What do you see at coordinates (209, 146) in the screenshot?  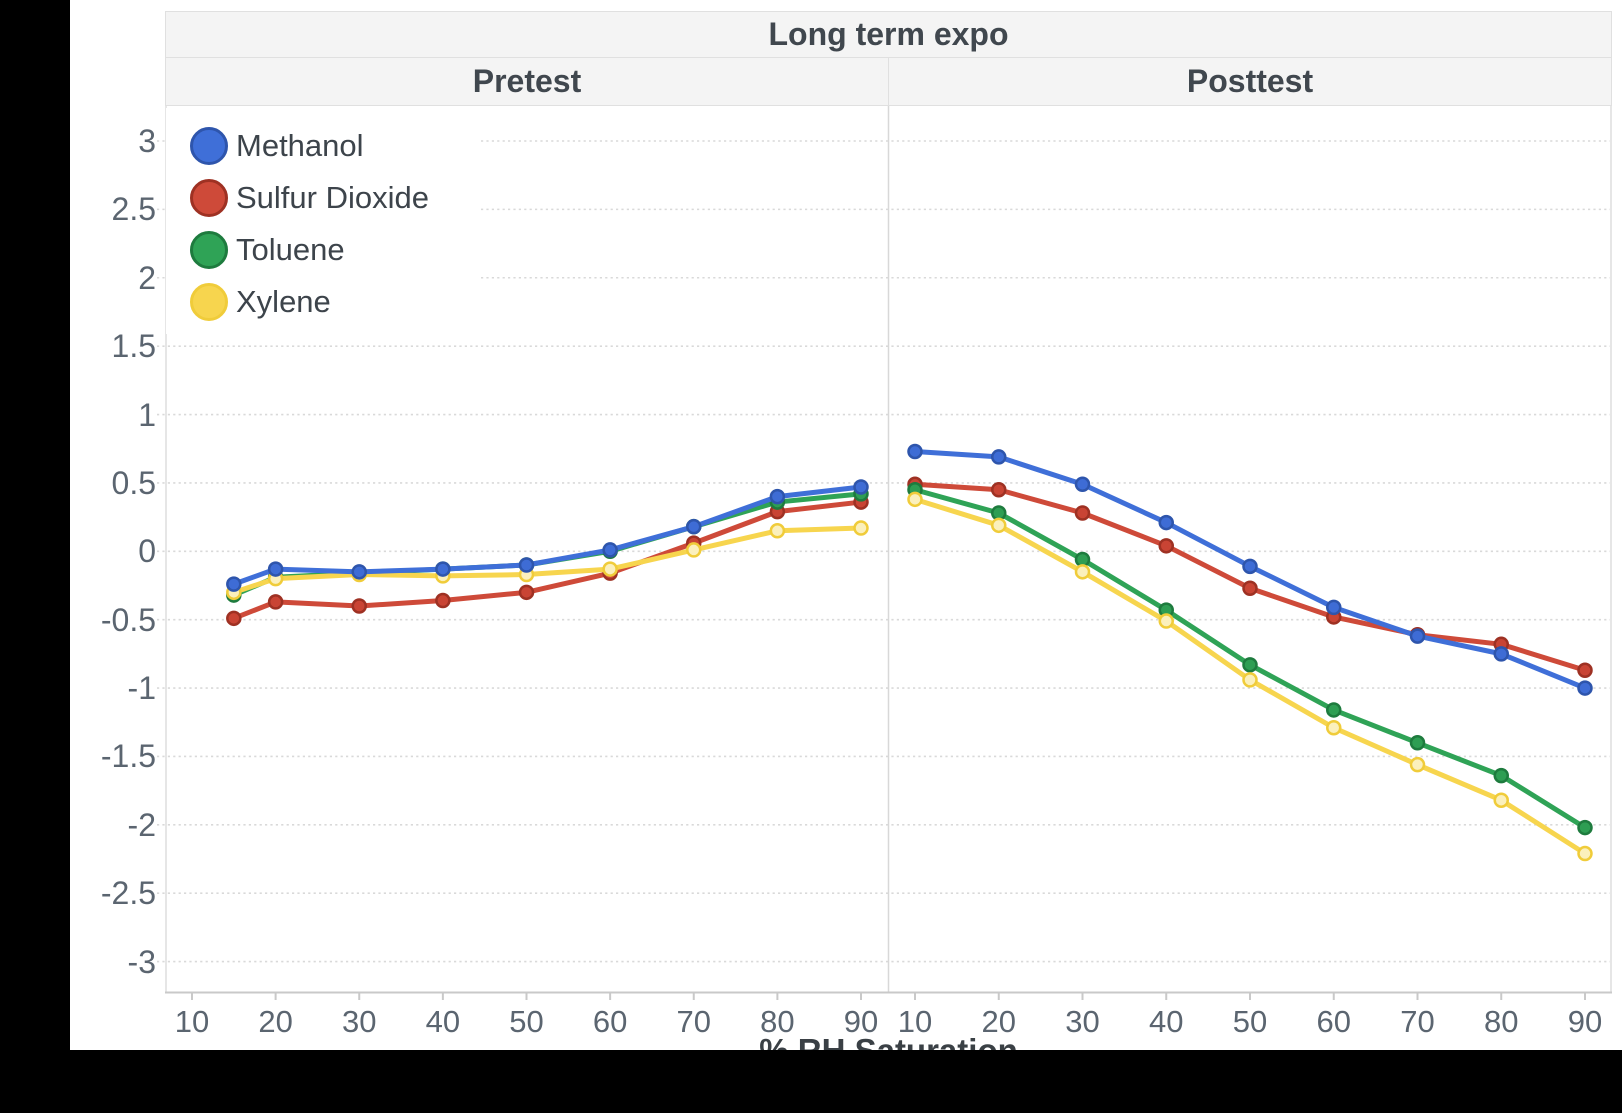 I see `methanol-swatch-icon` at bounding box center [209, 146].